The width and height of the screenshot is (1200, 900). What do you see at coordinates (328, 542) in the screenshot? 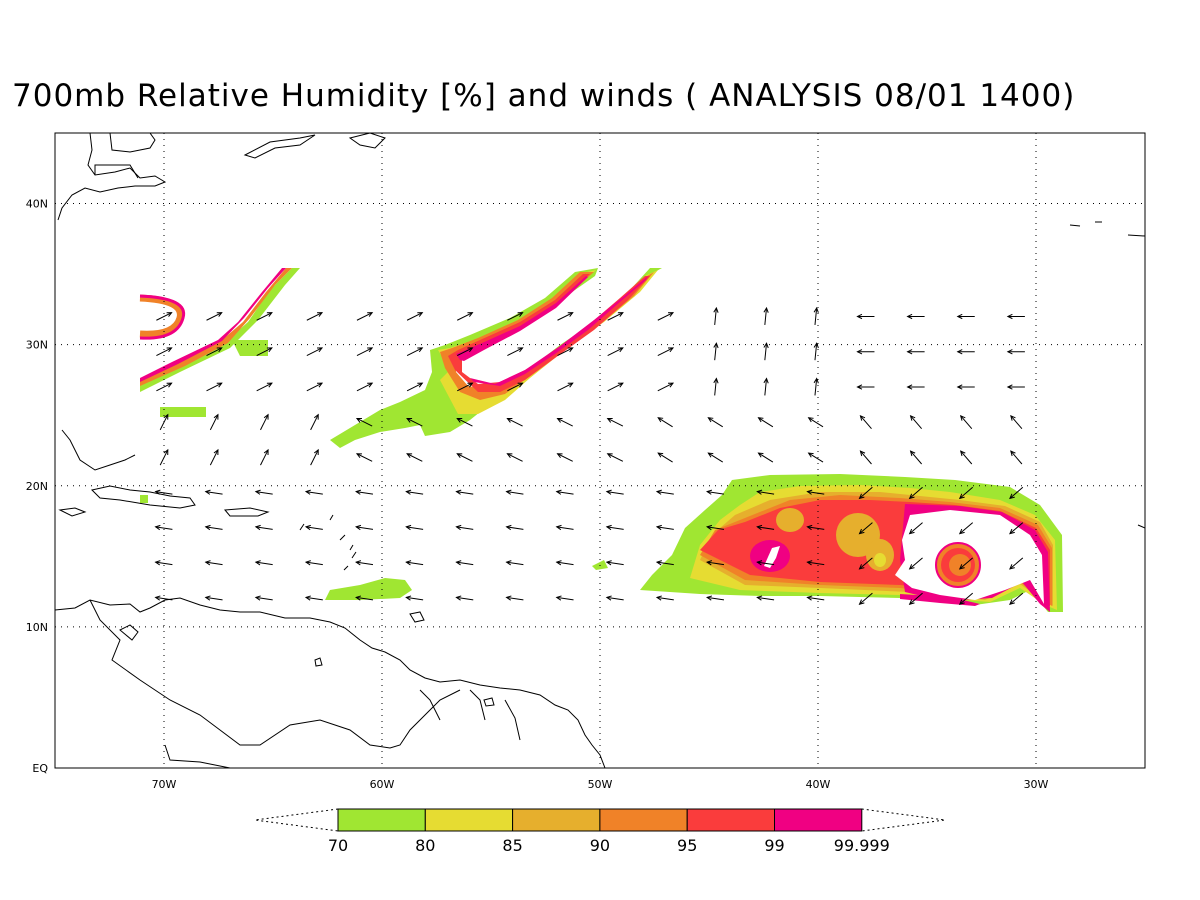
I see `coastline-islands` at bounding box center [328, 542].